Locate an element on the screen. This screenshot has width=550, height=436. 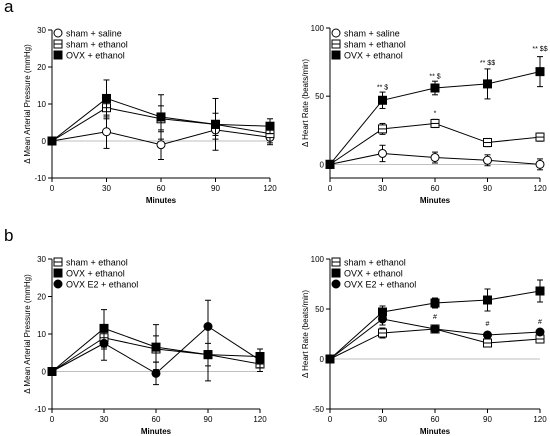
series-sham-ethanol is located at coordinates (161, 121).